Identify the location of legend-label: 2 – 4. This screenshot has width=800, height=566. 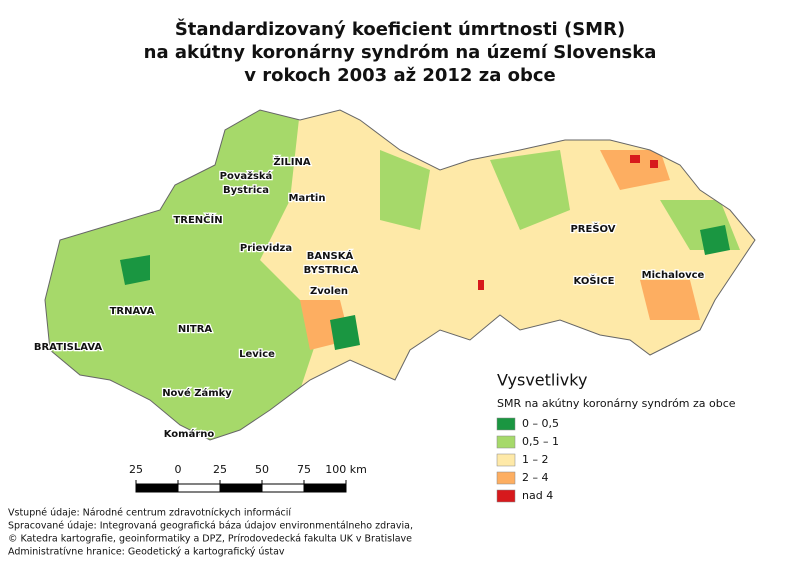
(535, 477).